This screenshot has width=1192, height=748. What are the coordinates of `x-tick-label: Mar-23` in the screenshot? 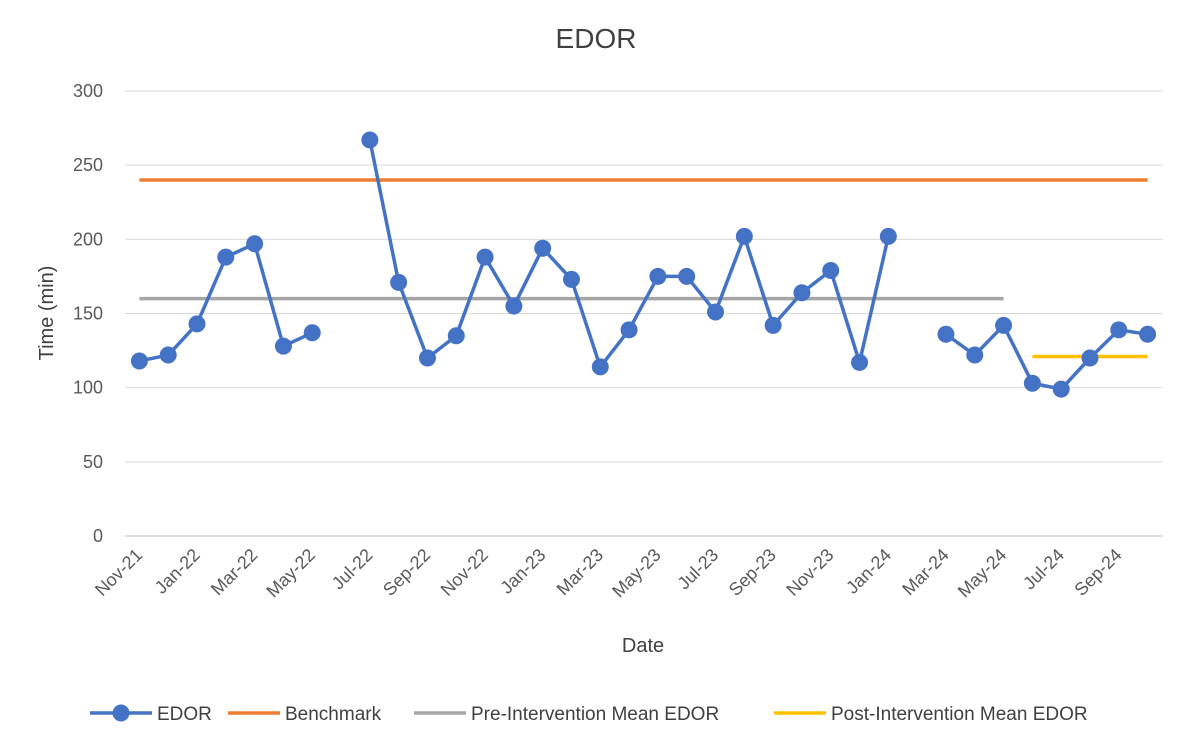 It's located at (580, 572).